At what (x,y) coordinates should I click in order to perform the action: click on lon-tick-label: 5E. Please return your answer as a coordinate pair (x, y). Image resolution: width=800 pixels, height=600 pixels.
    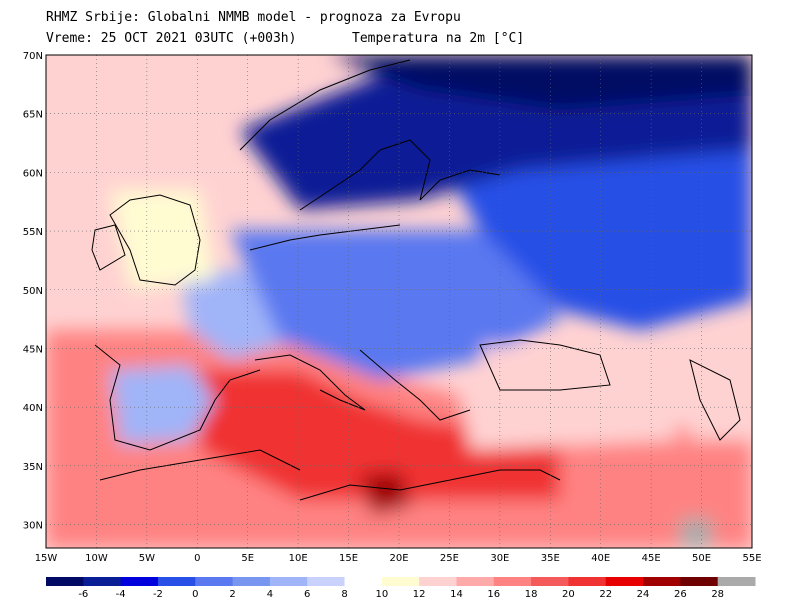
    Looking at the image, I should click on (247, 558).